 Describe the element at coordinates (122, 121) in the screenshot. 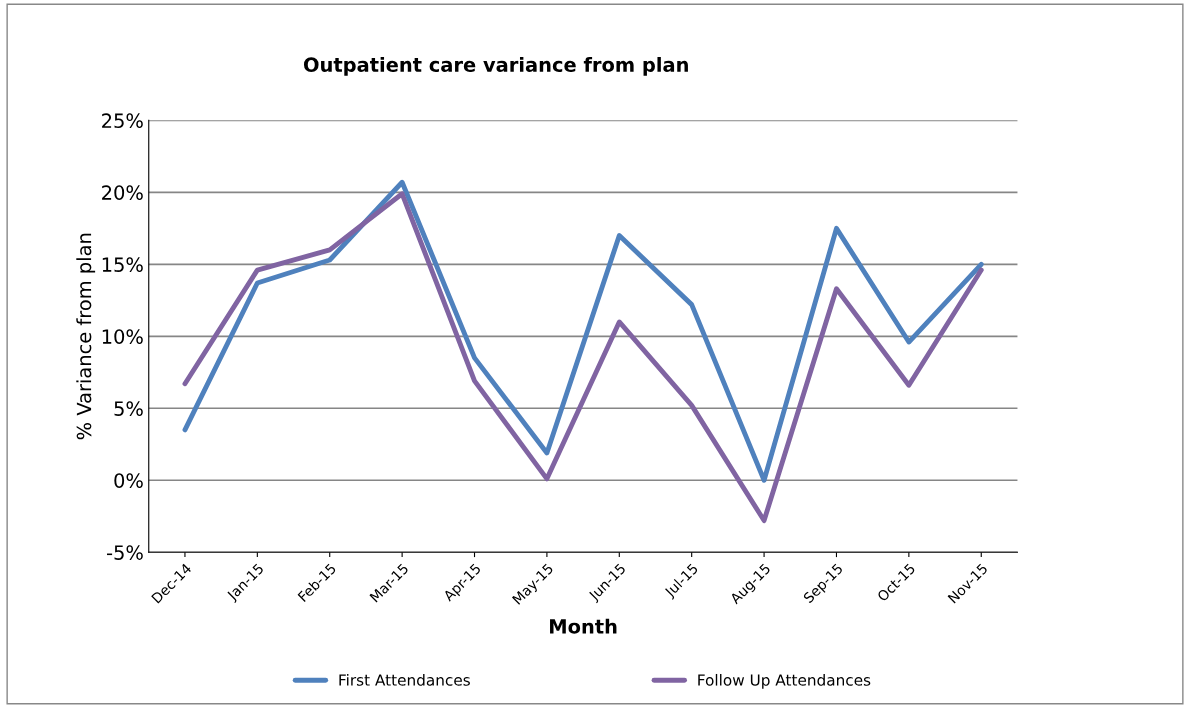

I see `y-tick-label: 25%` at that location.